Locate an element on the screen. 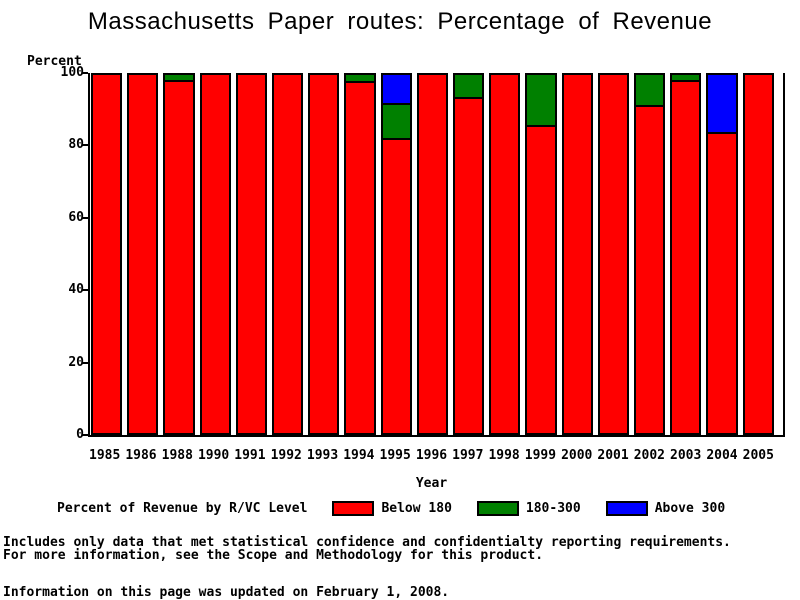  bar-2004 is located at coordinates (722, 254).